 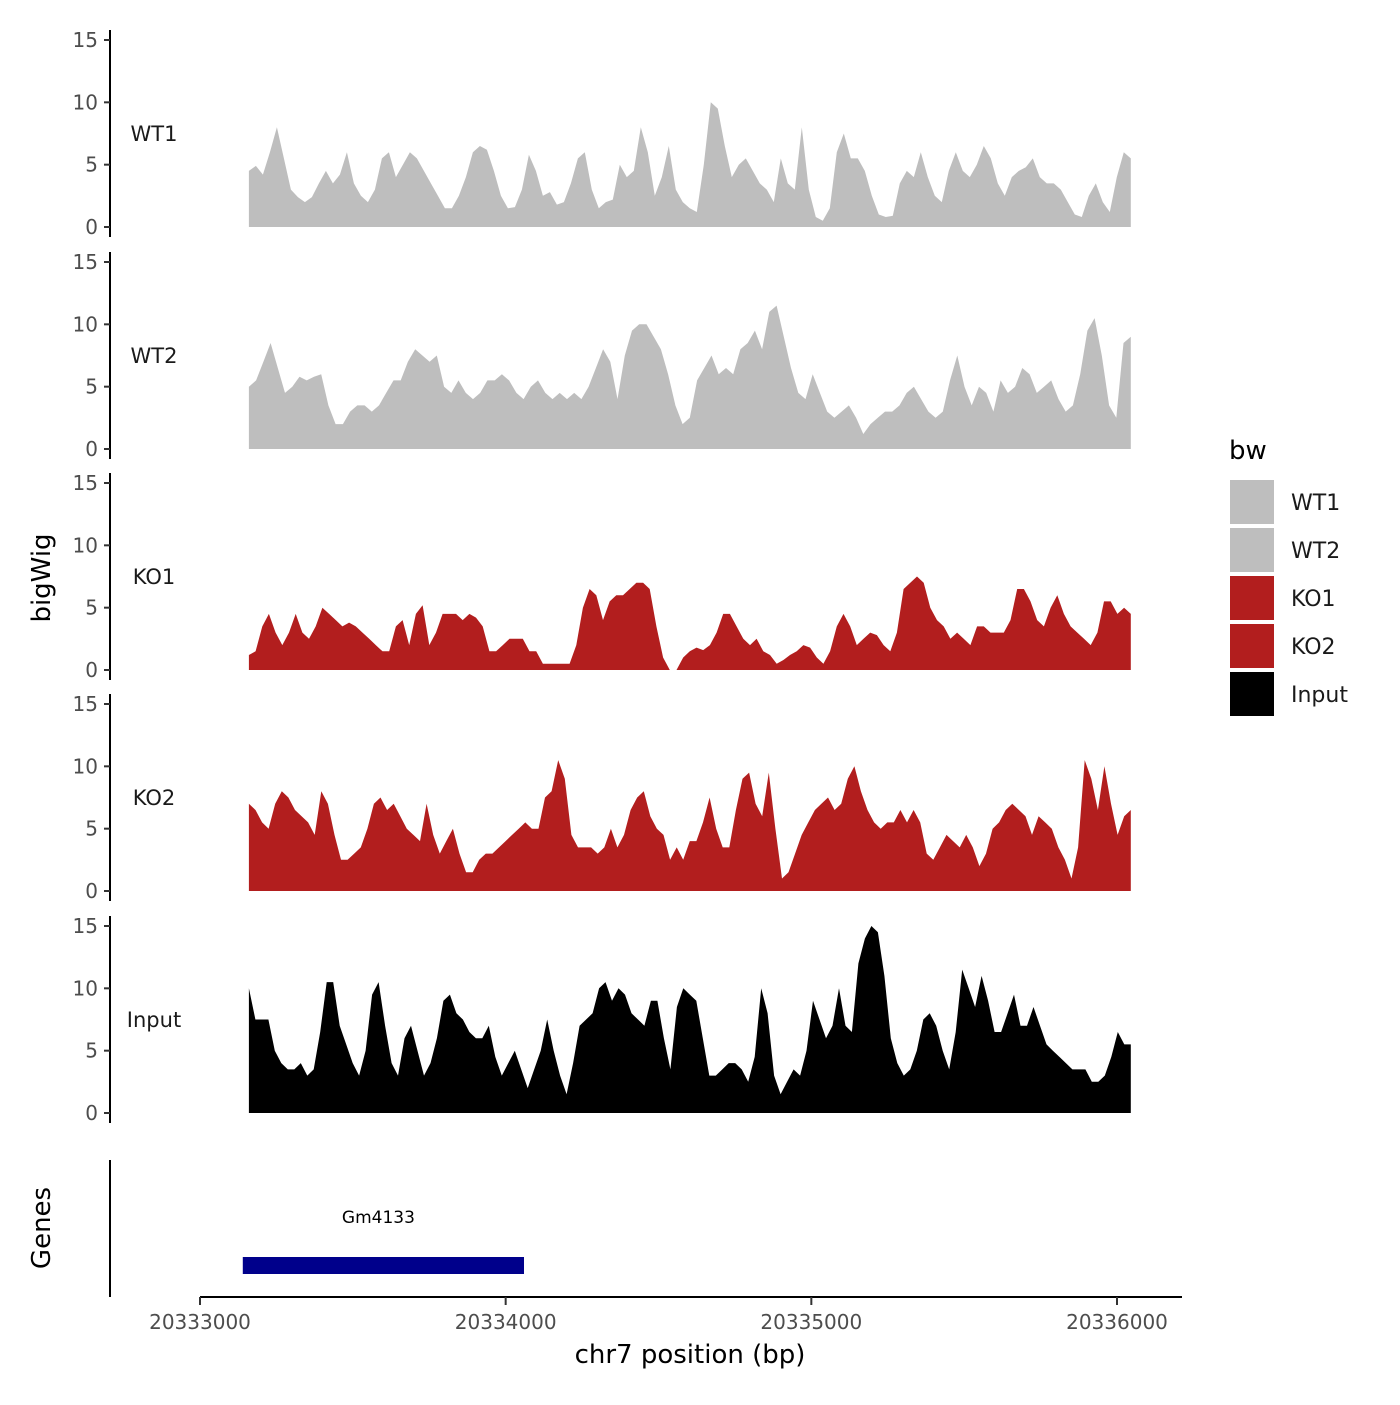 What do you see at coordinates (1315, 503) in the screenshot?
I see `legend-label-wt1: WT1` at bounding box center [1315, 503].